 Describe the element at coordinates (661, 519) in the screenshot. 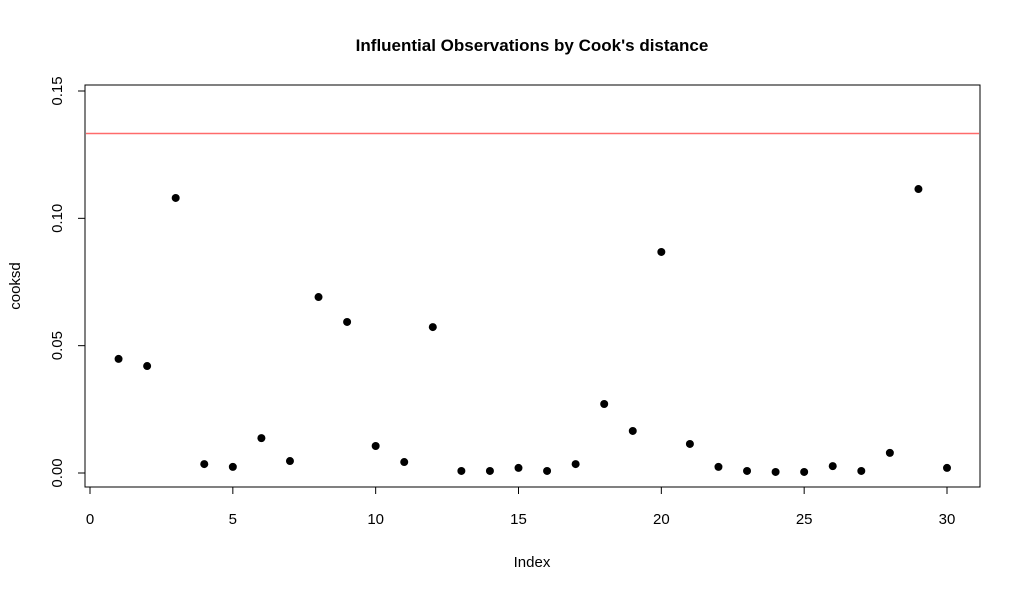

I see `x-tick-label: 20` at that location.